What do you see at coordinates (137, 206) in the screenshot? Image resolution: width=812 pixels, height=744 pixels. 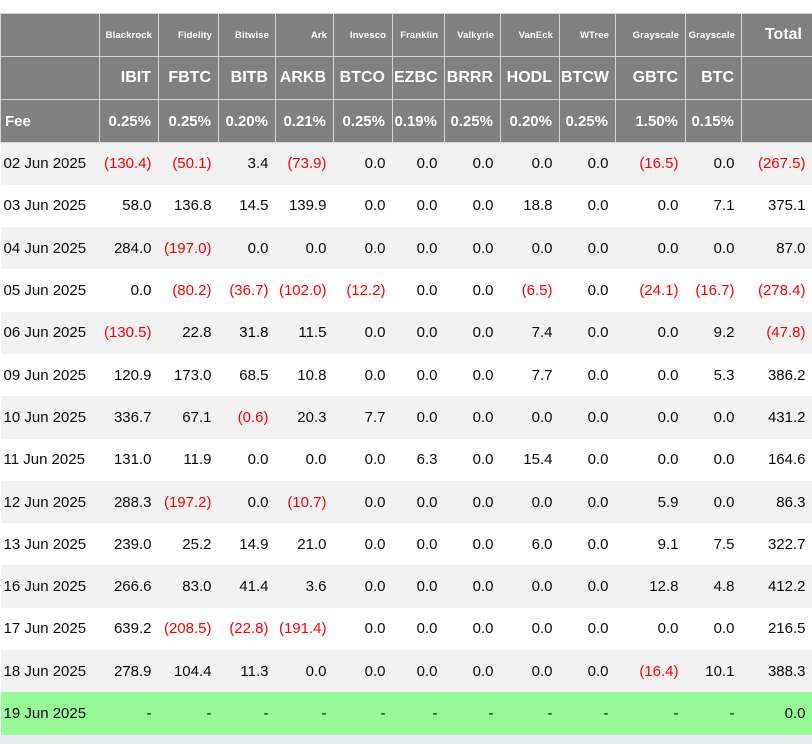 I see `value-cell: 58.0` at bounding box center [137, 206].